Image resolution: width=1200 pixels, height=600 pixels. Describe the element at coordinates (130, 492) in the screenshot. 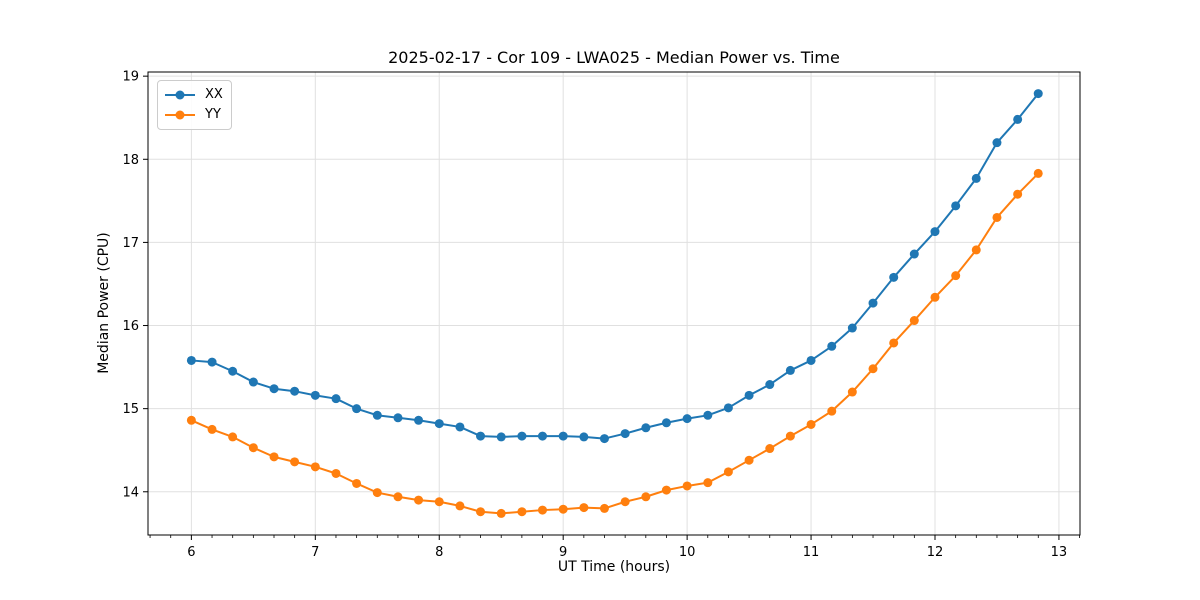

I see `y-tick-label: 14` at that location.